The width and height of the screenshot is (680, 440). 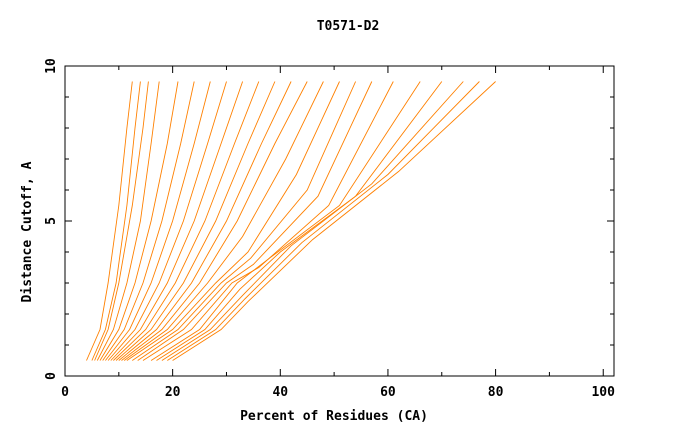 I want to click on y-axis-label: Distance Cutoff, A, so click(x=27, y=231).